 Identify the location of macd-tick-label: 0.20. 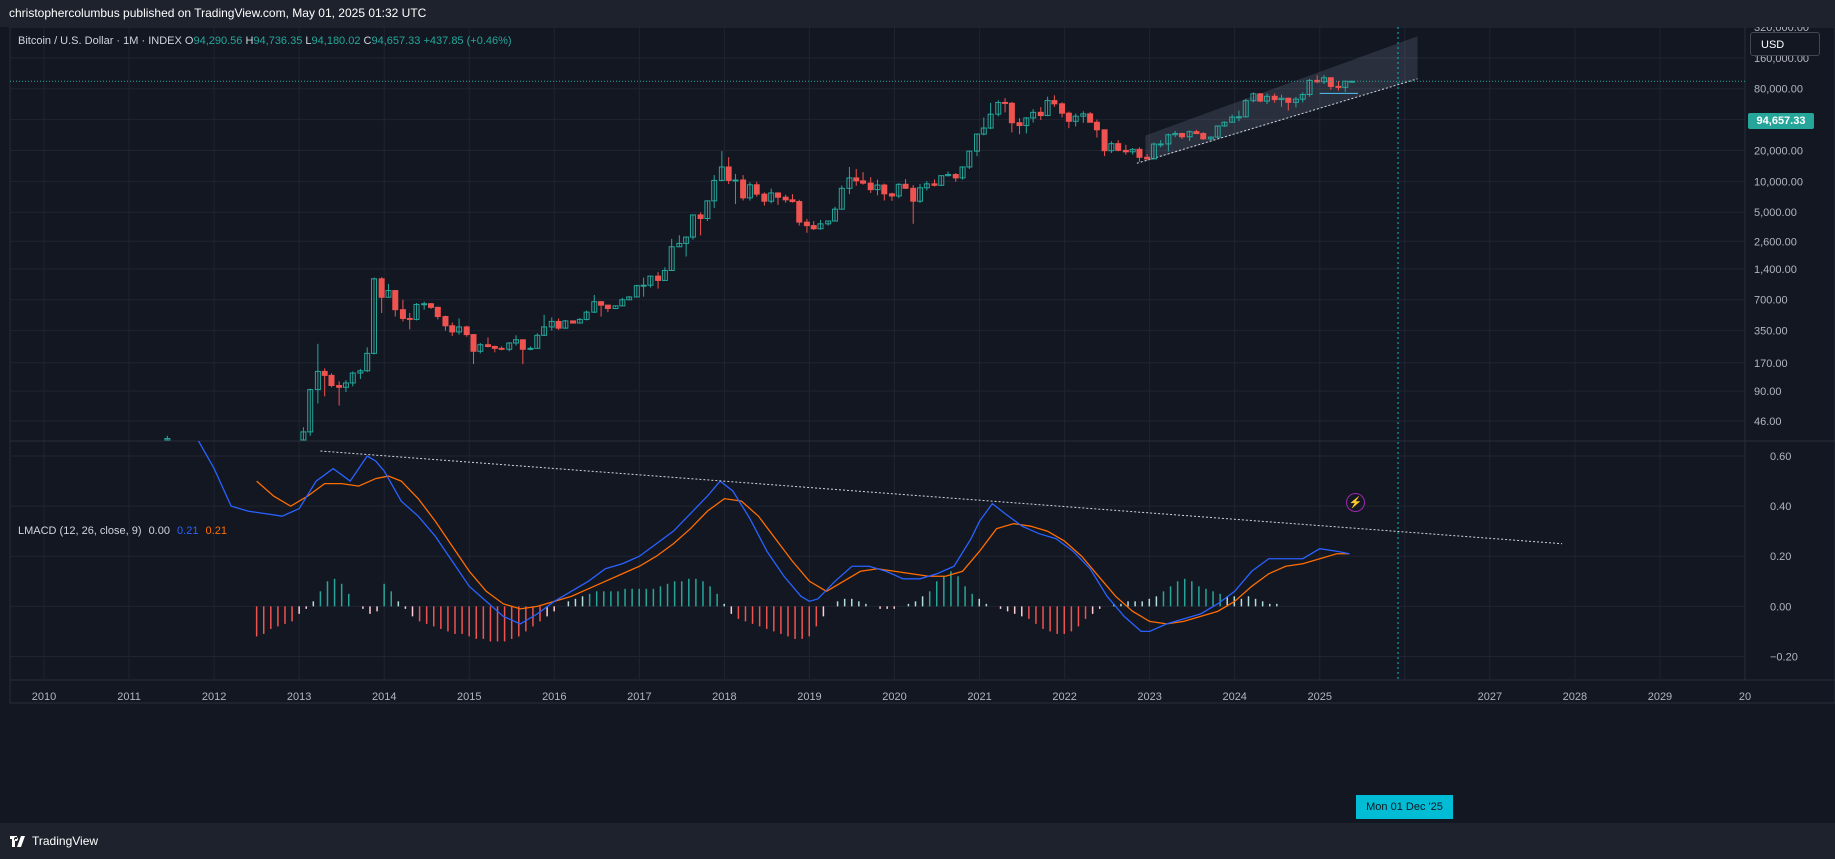
(1780, 557).